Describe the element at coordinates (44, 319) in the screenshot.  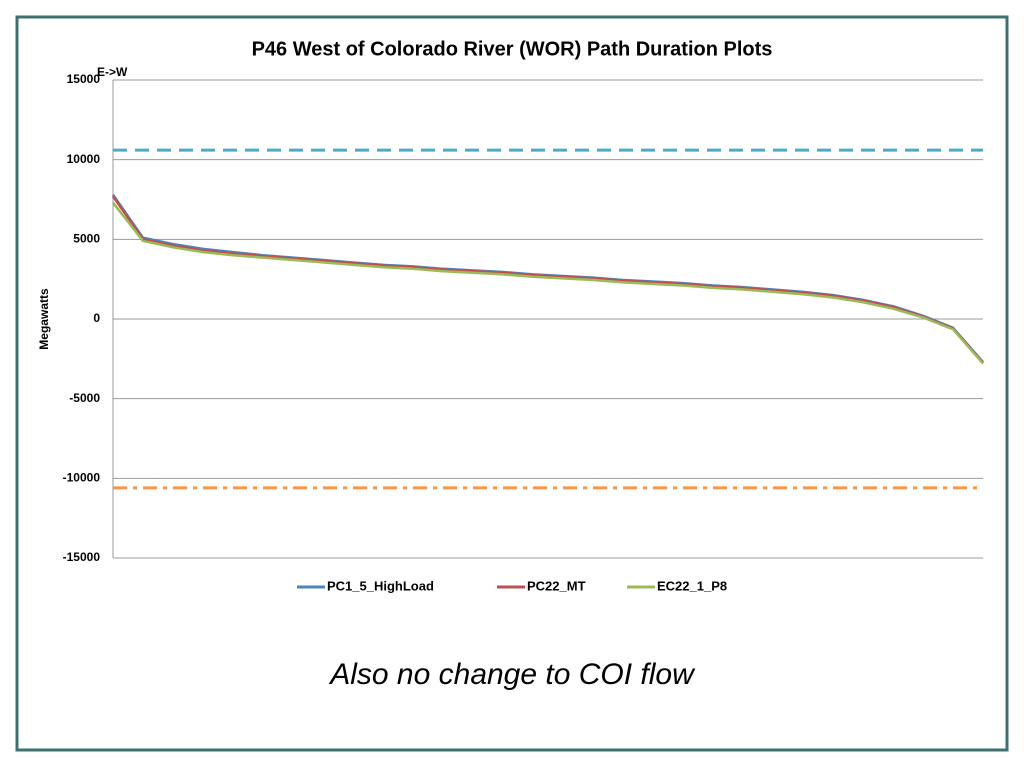
I see `y-axis-label: Megawatts` at that location.